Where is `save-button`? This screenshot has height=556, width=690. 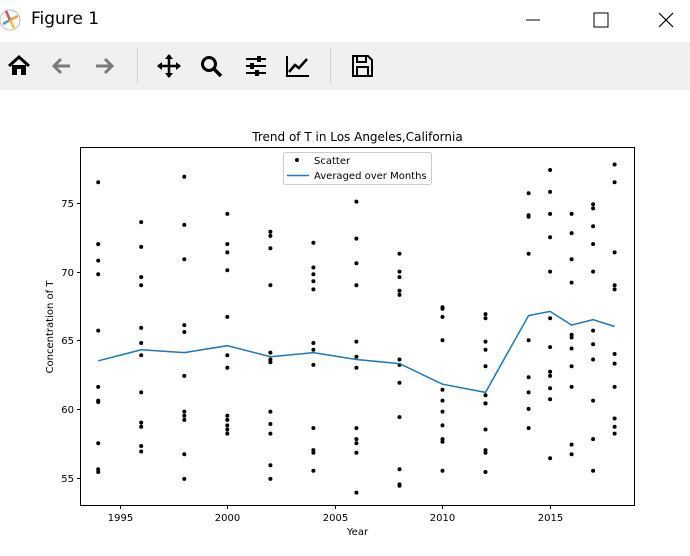
save-button is located at coordinates (362, 66).